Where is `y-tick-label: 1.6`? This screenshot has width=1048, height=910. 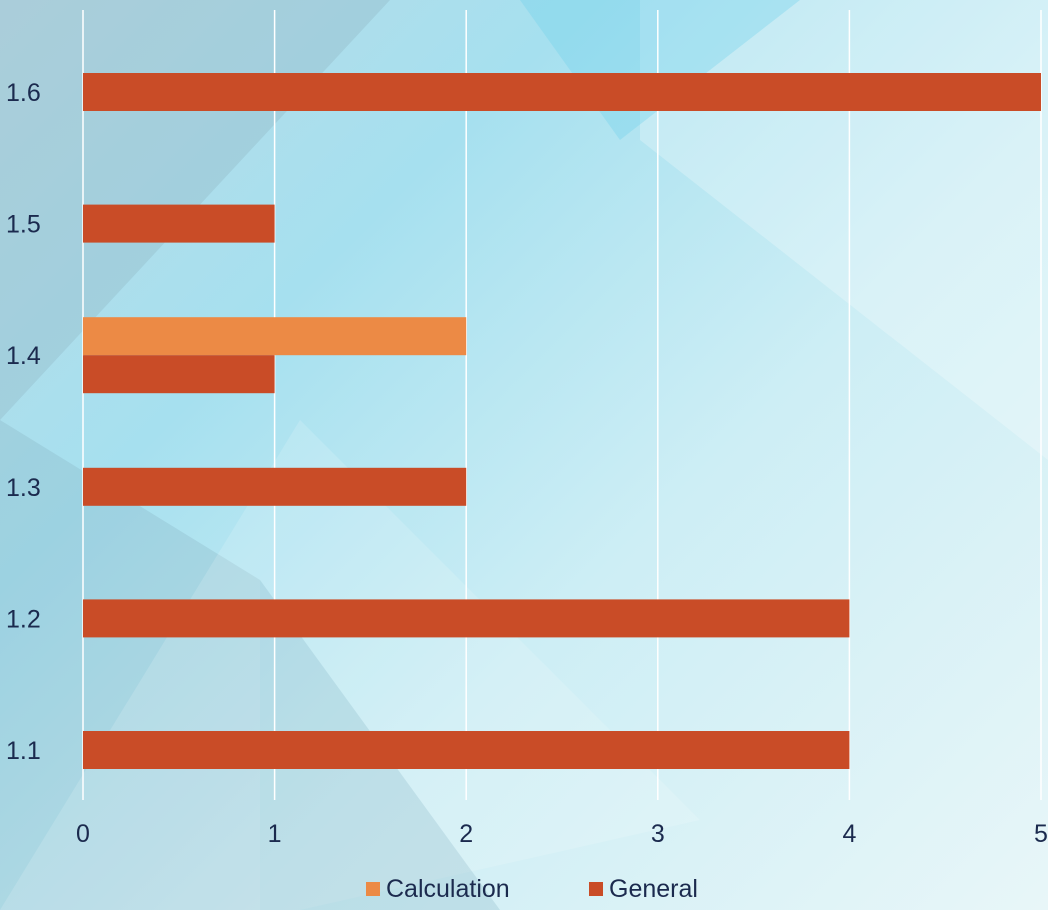
y-tick-label: 1.6 is located at coordinates (23, 93).